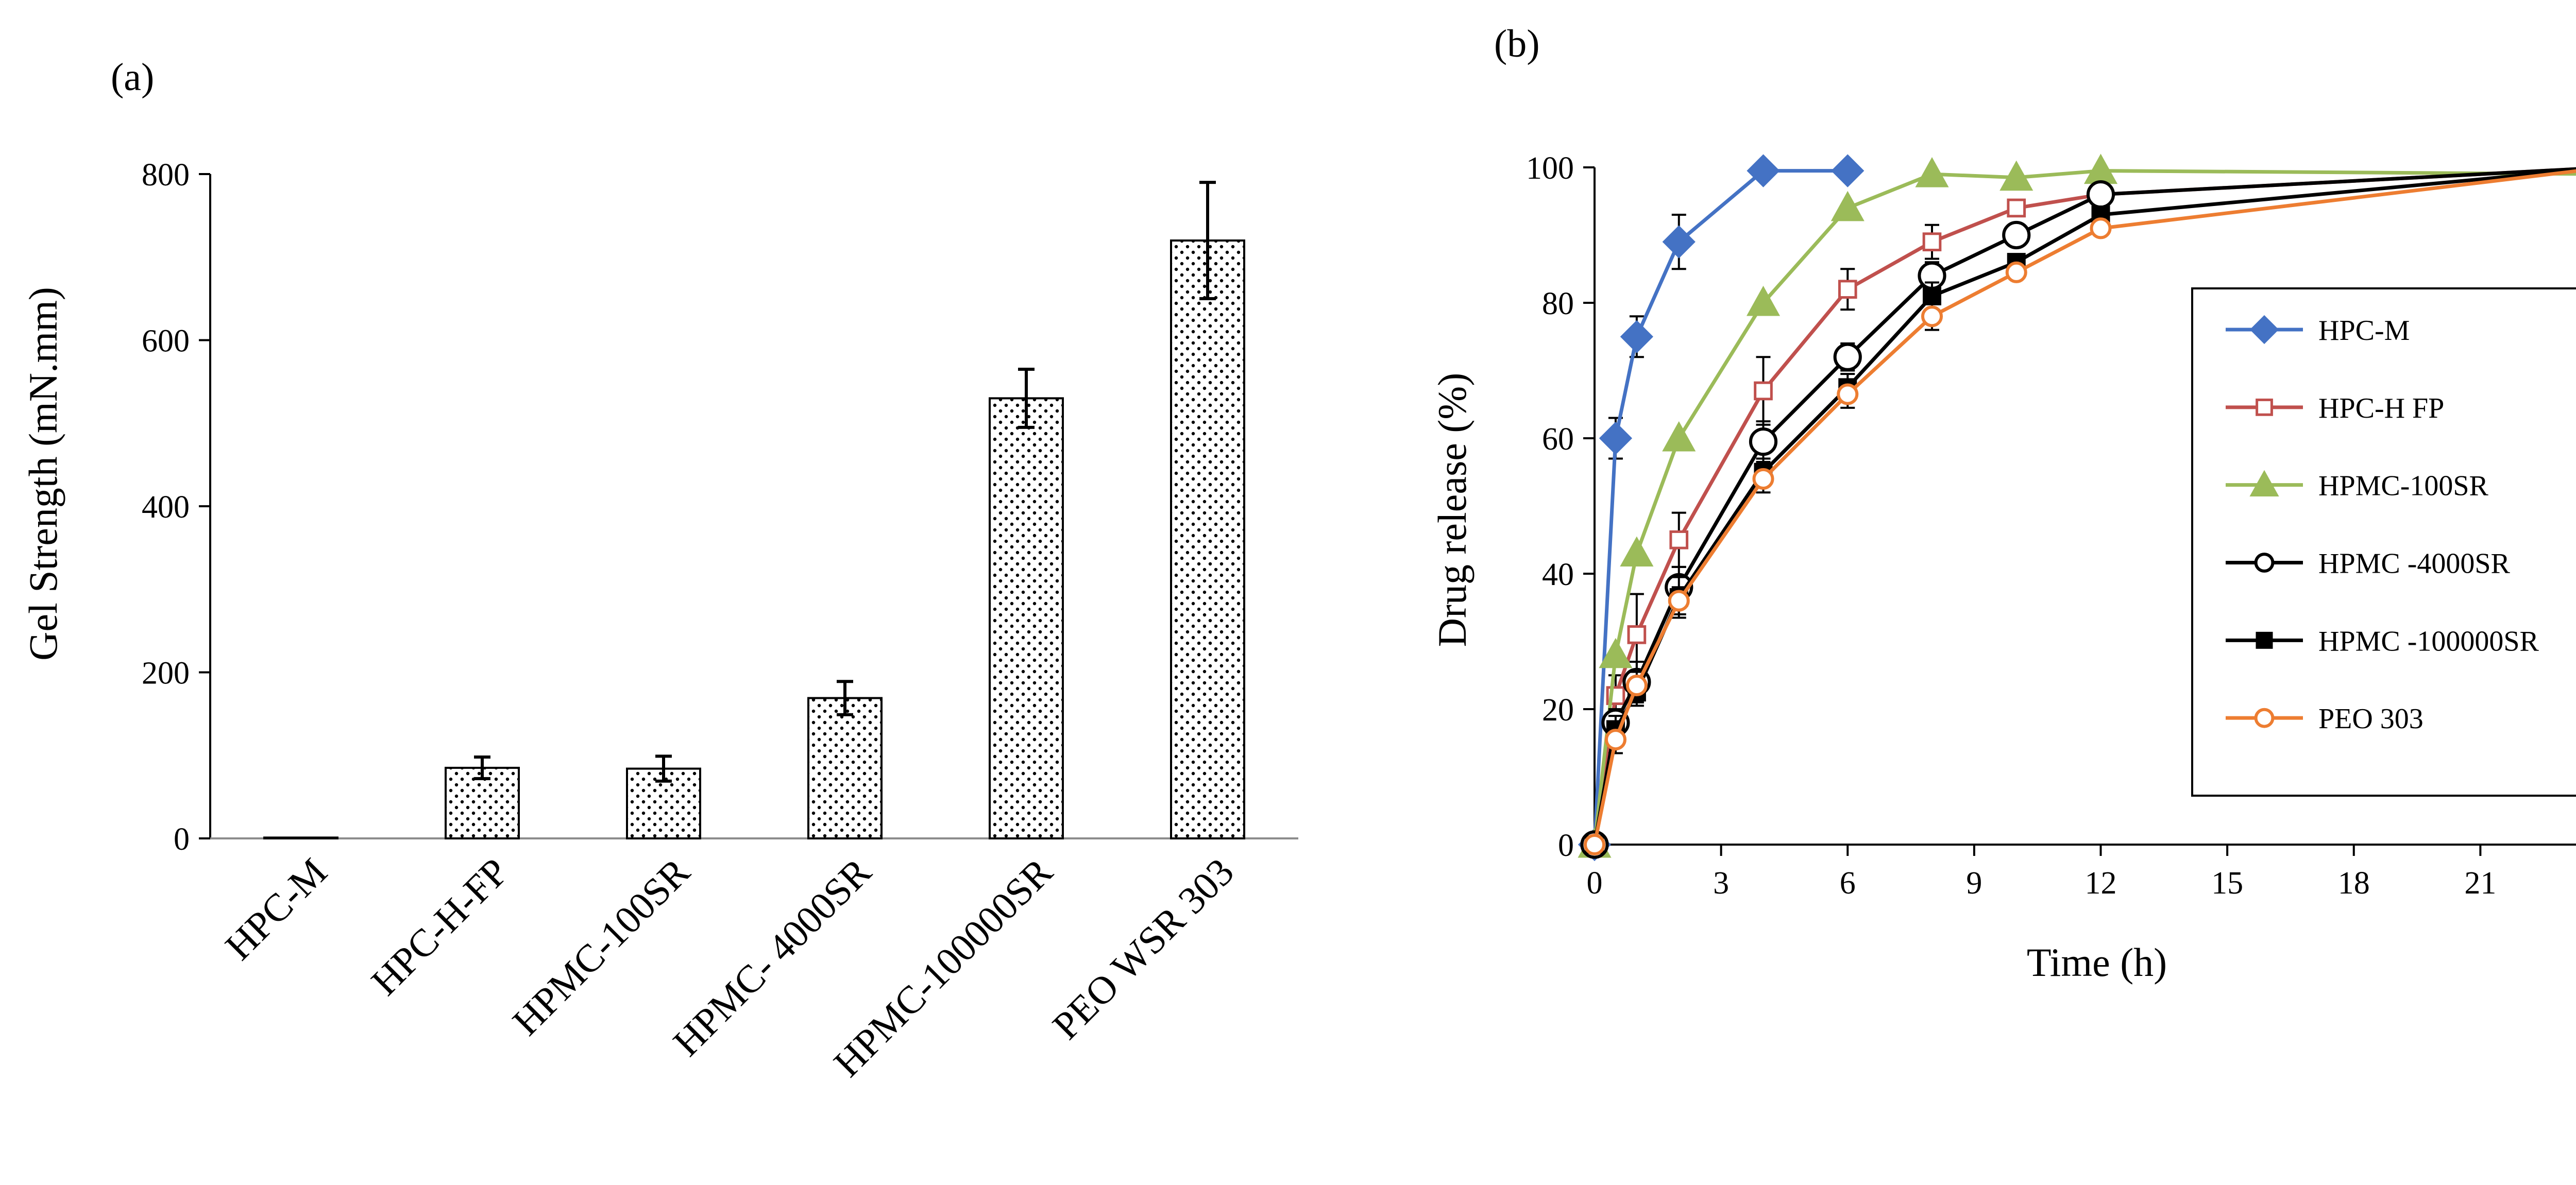 The width and height of the screenshot is (2576, 1185). I want to click on category-label: HPC-M, so click(276, 909).